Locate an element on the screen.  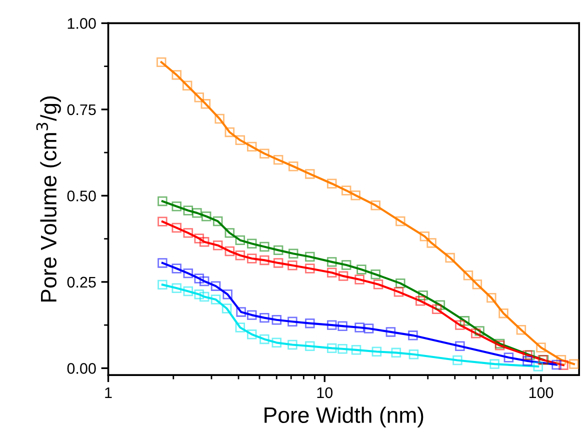
y-tick-label: 0.25 is located at coordinates (81, 282).